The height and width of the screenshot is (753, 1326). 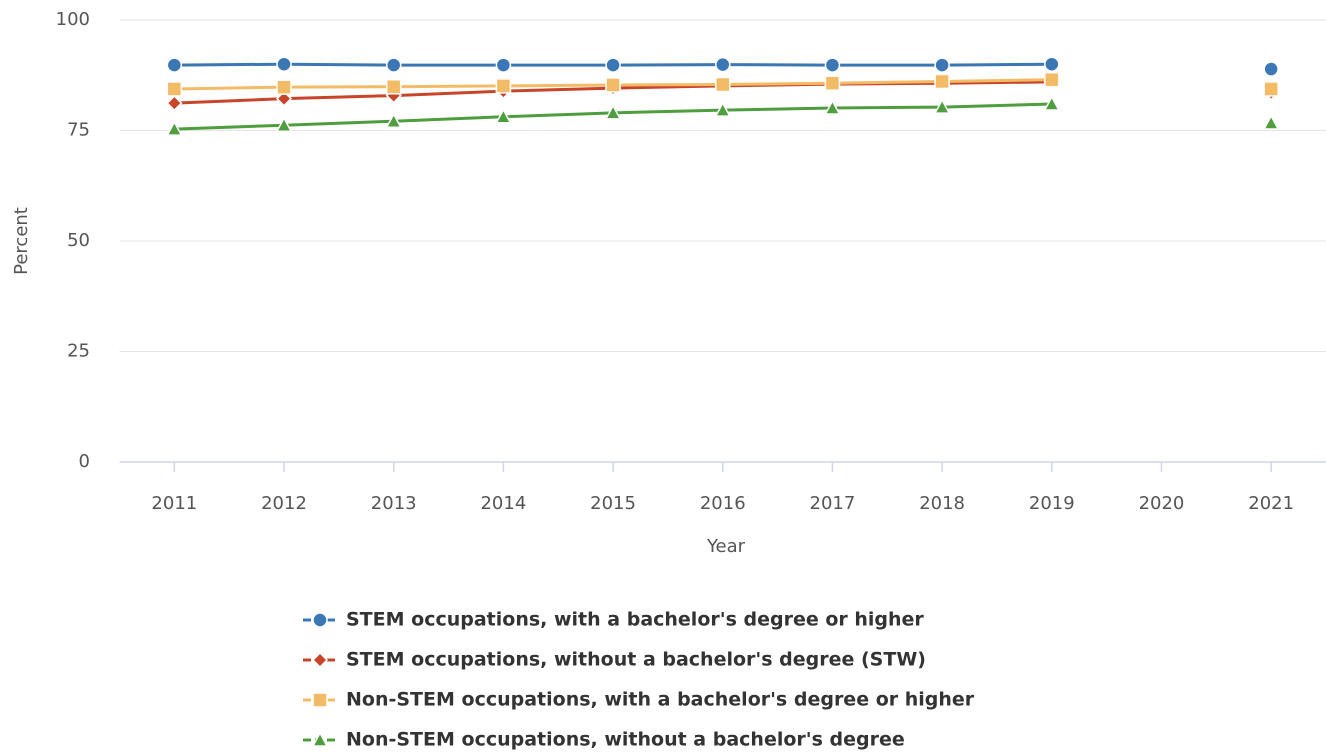 What do you see at coordinates (73, 19) in the screenshot?
I see `y-tick-label: 100` at bounding box center [73, 19].